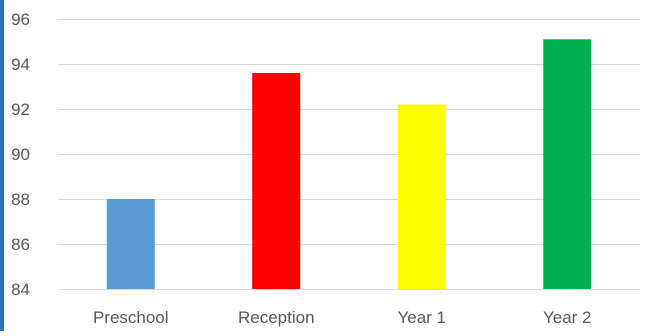 The width and height of the screenshot is (645, 336). I want to click on y-tick-label: 92, so click(20, 109).